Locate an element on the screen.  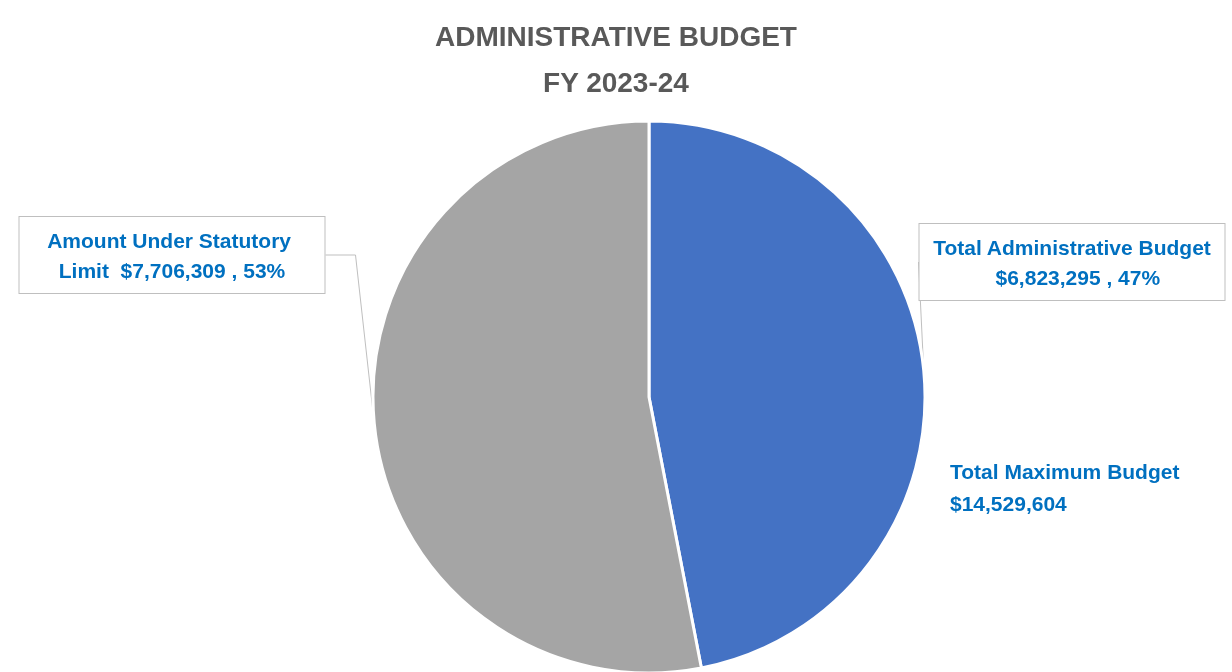
slice-label: Amount Under Statutory Limit $7,706,309 , 53% is located at coordinates (172, 255).